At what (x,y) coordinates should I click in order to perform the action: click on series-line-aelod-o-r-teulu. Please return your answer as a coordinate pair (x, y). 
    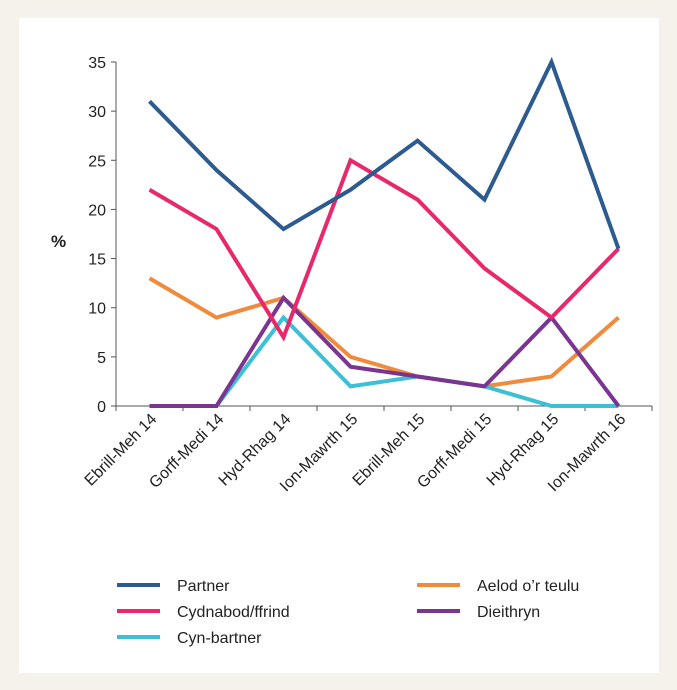
    Looking at the image, I should click on (384, 332).